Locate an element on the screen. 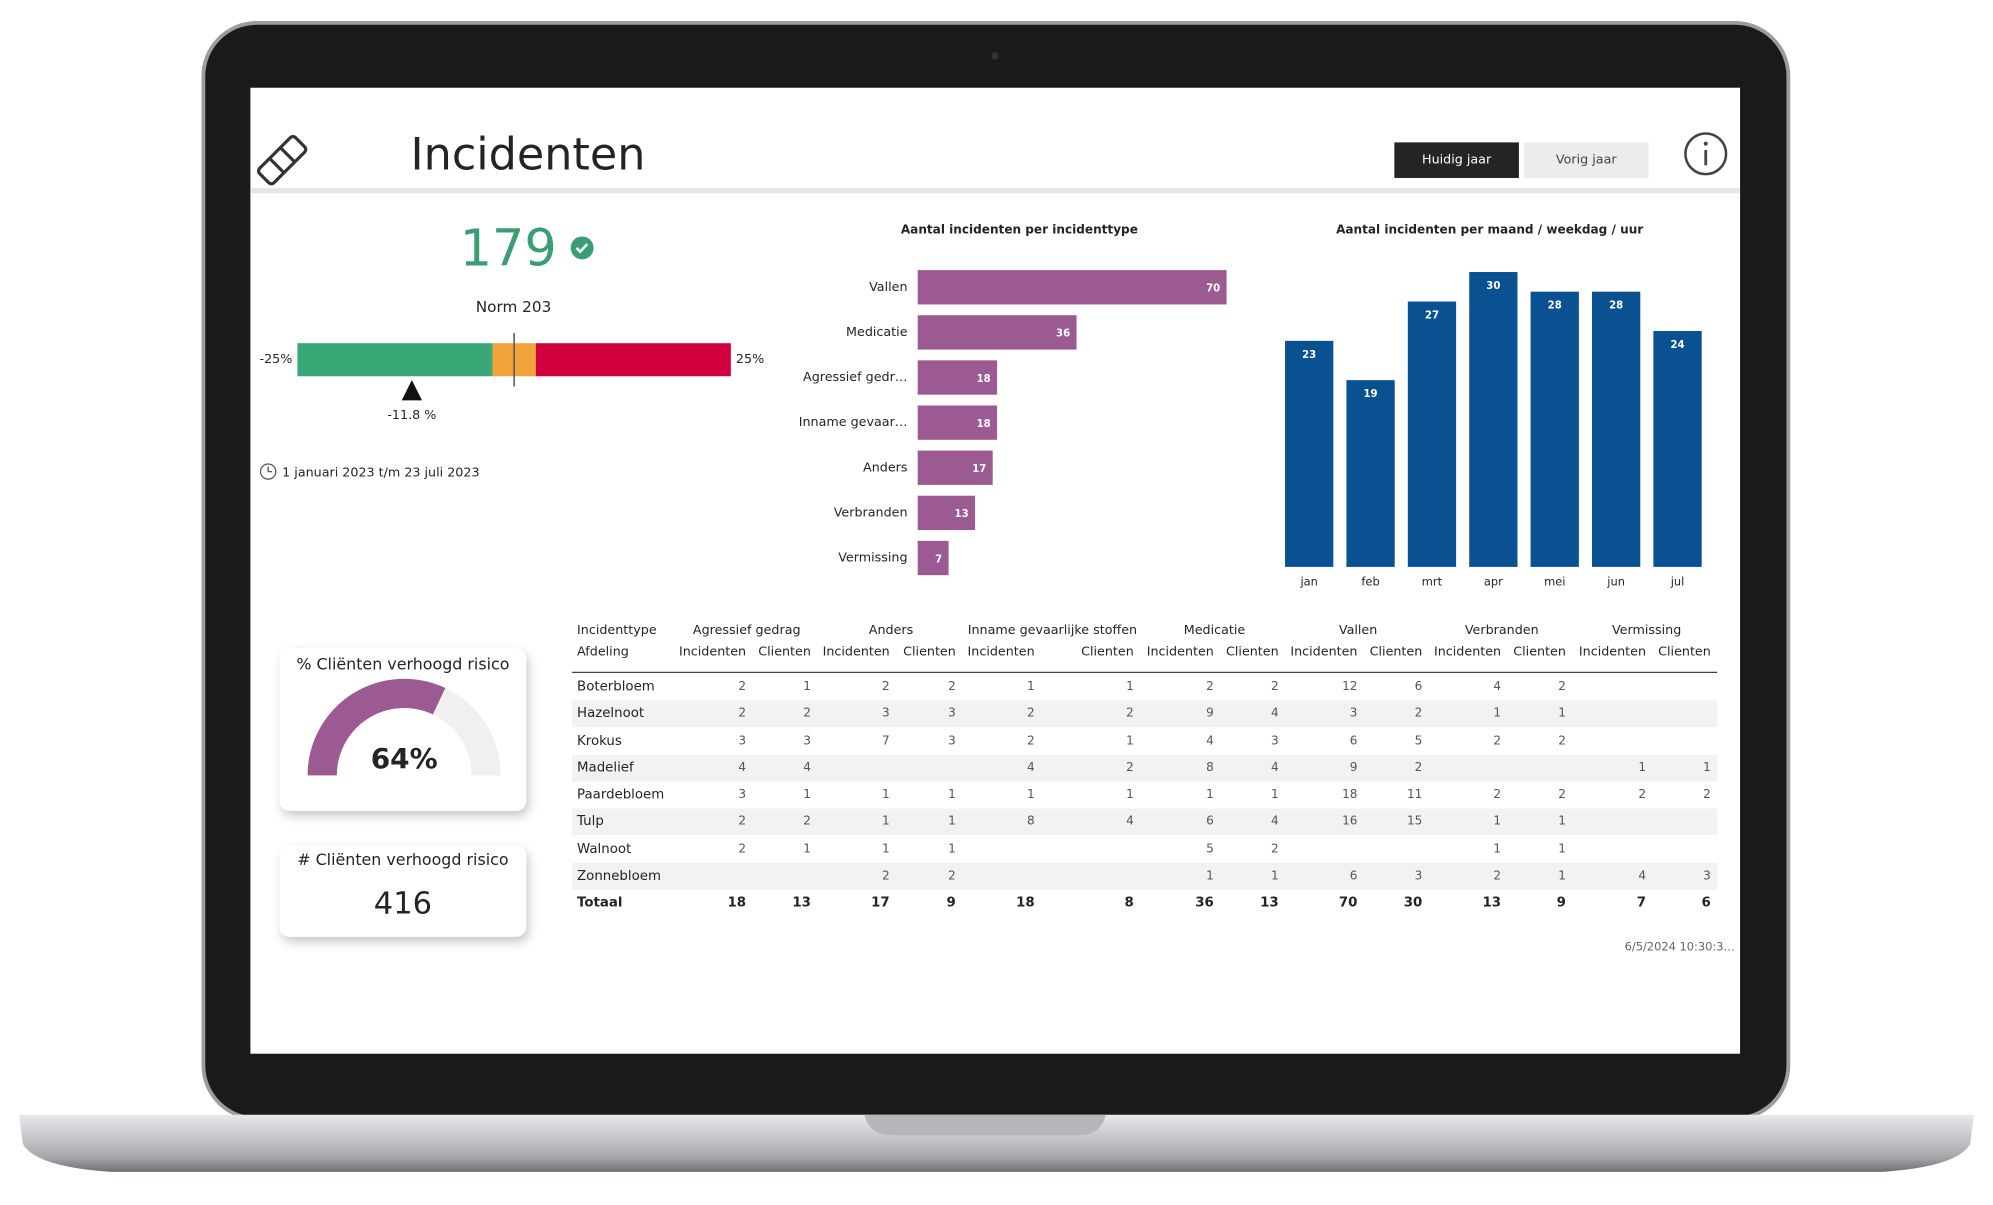  card-value: 416 is located at coordinates (403, 904).